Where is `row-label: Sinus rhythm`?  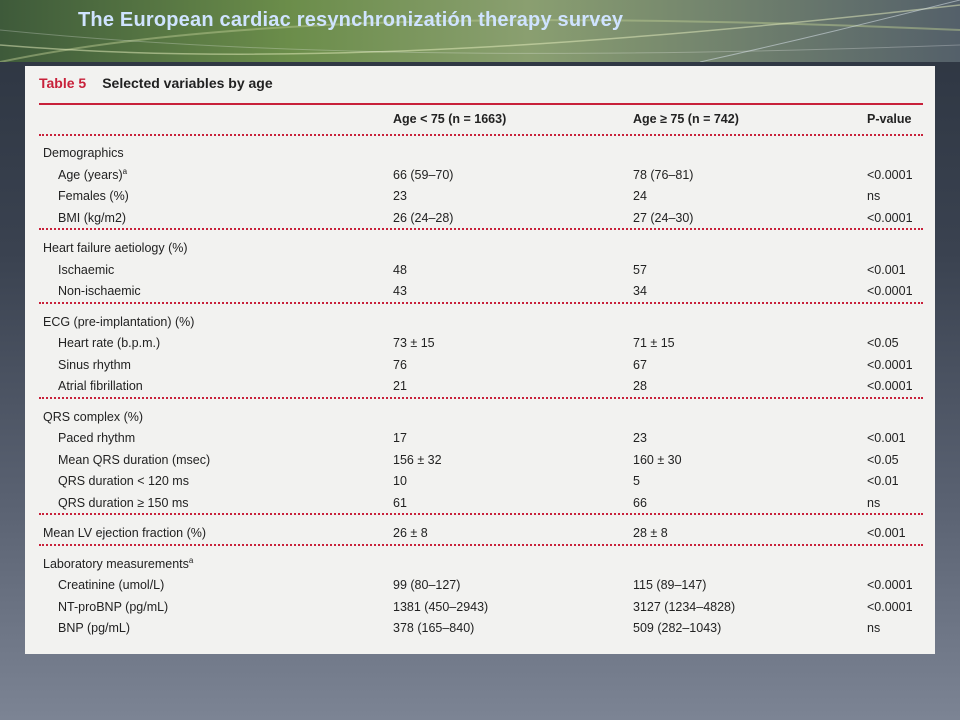
row-label: Sinus rhythm is located at coordinates (94, 364).